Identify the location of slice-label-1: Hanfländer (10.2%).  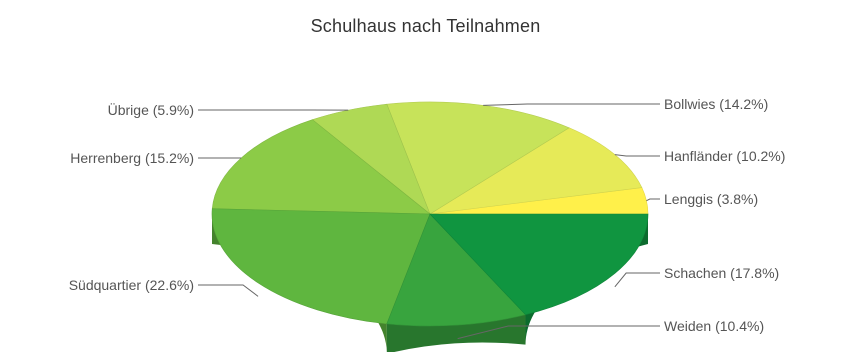
(724, 156).